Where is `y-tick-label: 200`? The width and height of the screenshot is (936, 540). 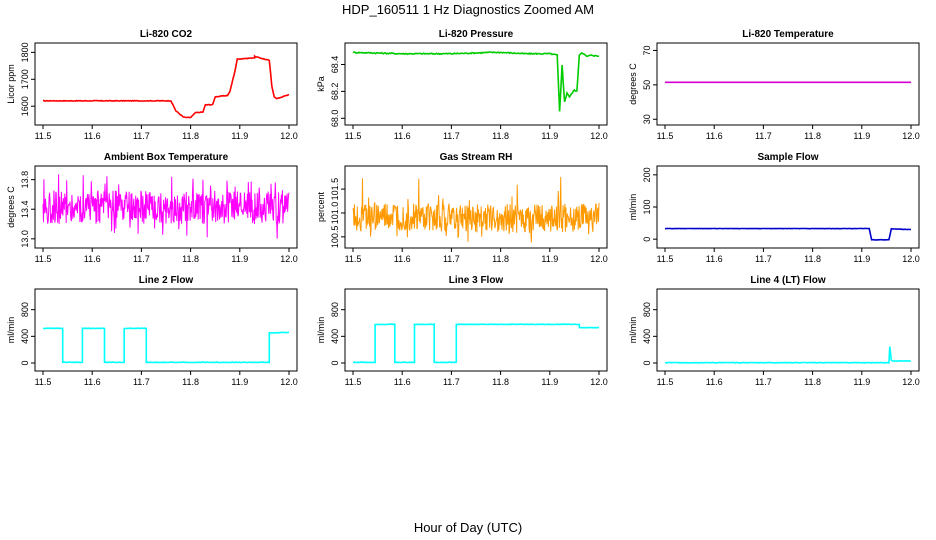 y-tick-label: 200 is located at coordinates (647, 174).